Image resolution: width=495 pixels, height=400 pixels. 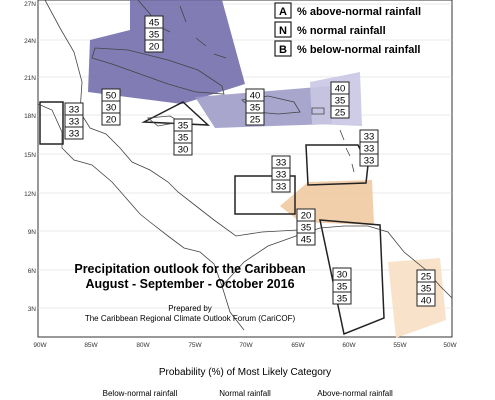 I want to click on stack-value-b: 45, so click(x=306, y=240).